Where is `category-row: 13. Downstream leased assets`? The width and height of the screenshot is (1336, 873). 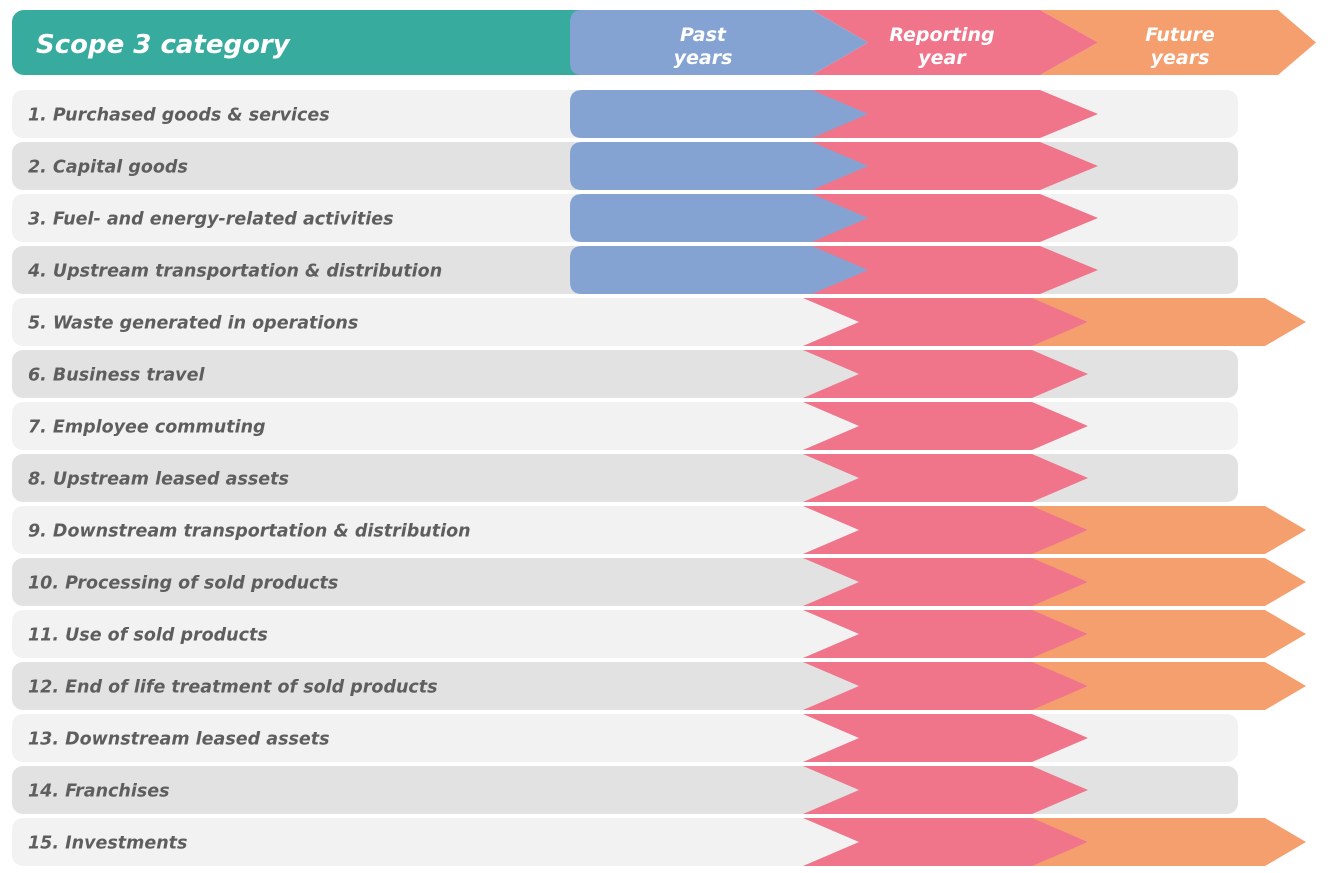 category-row: 13. Downstream leased assets is located at coordinates (625, 738).